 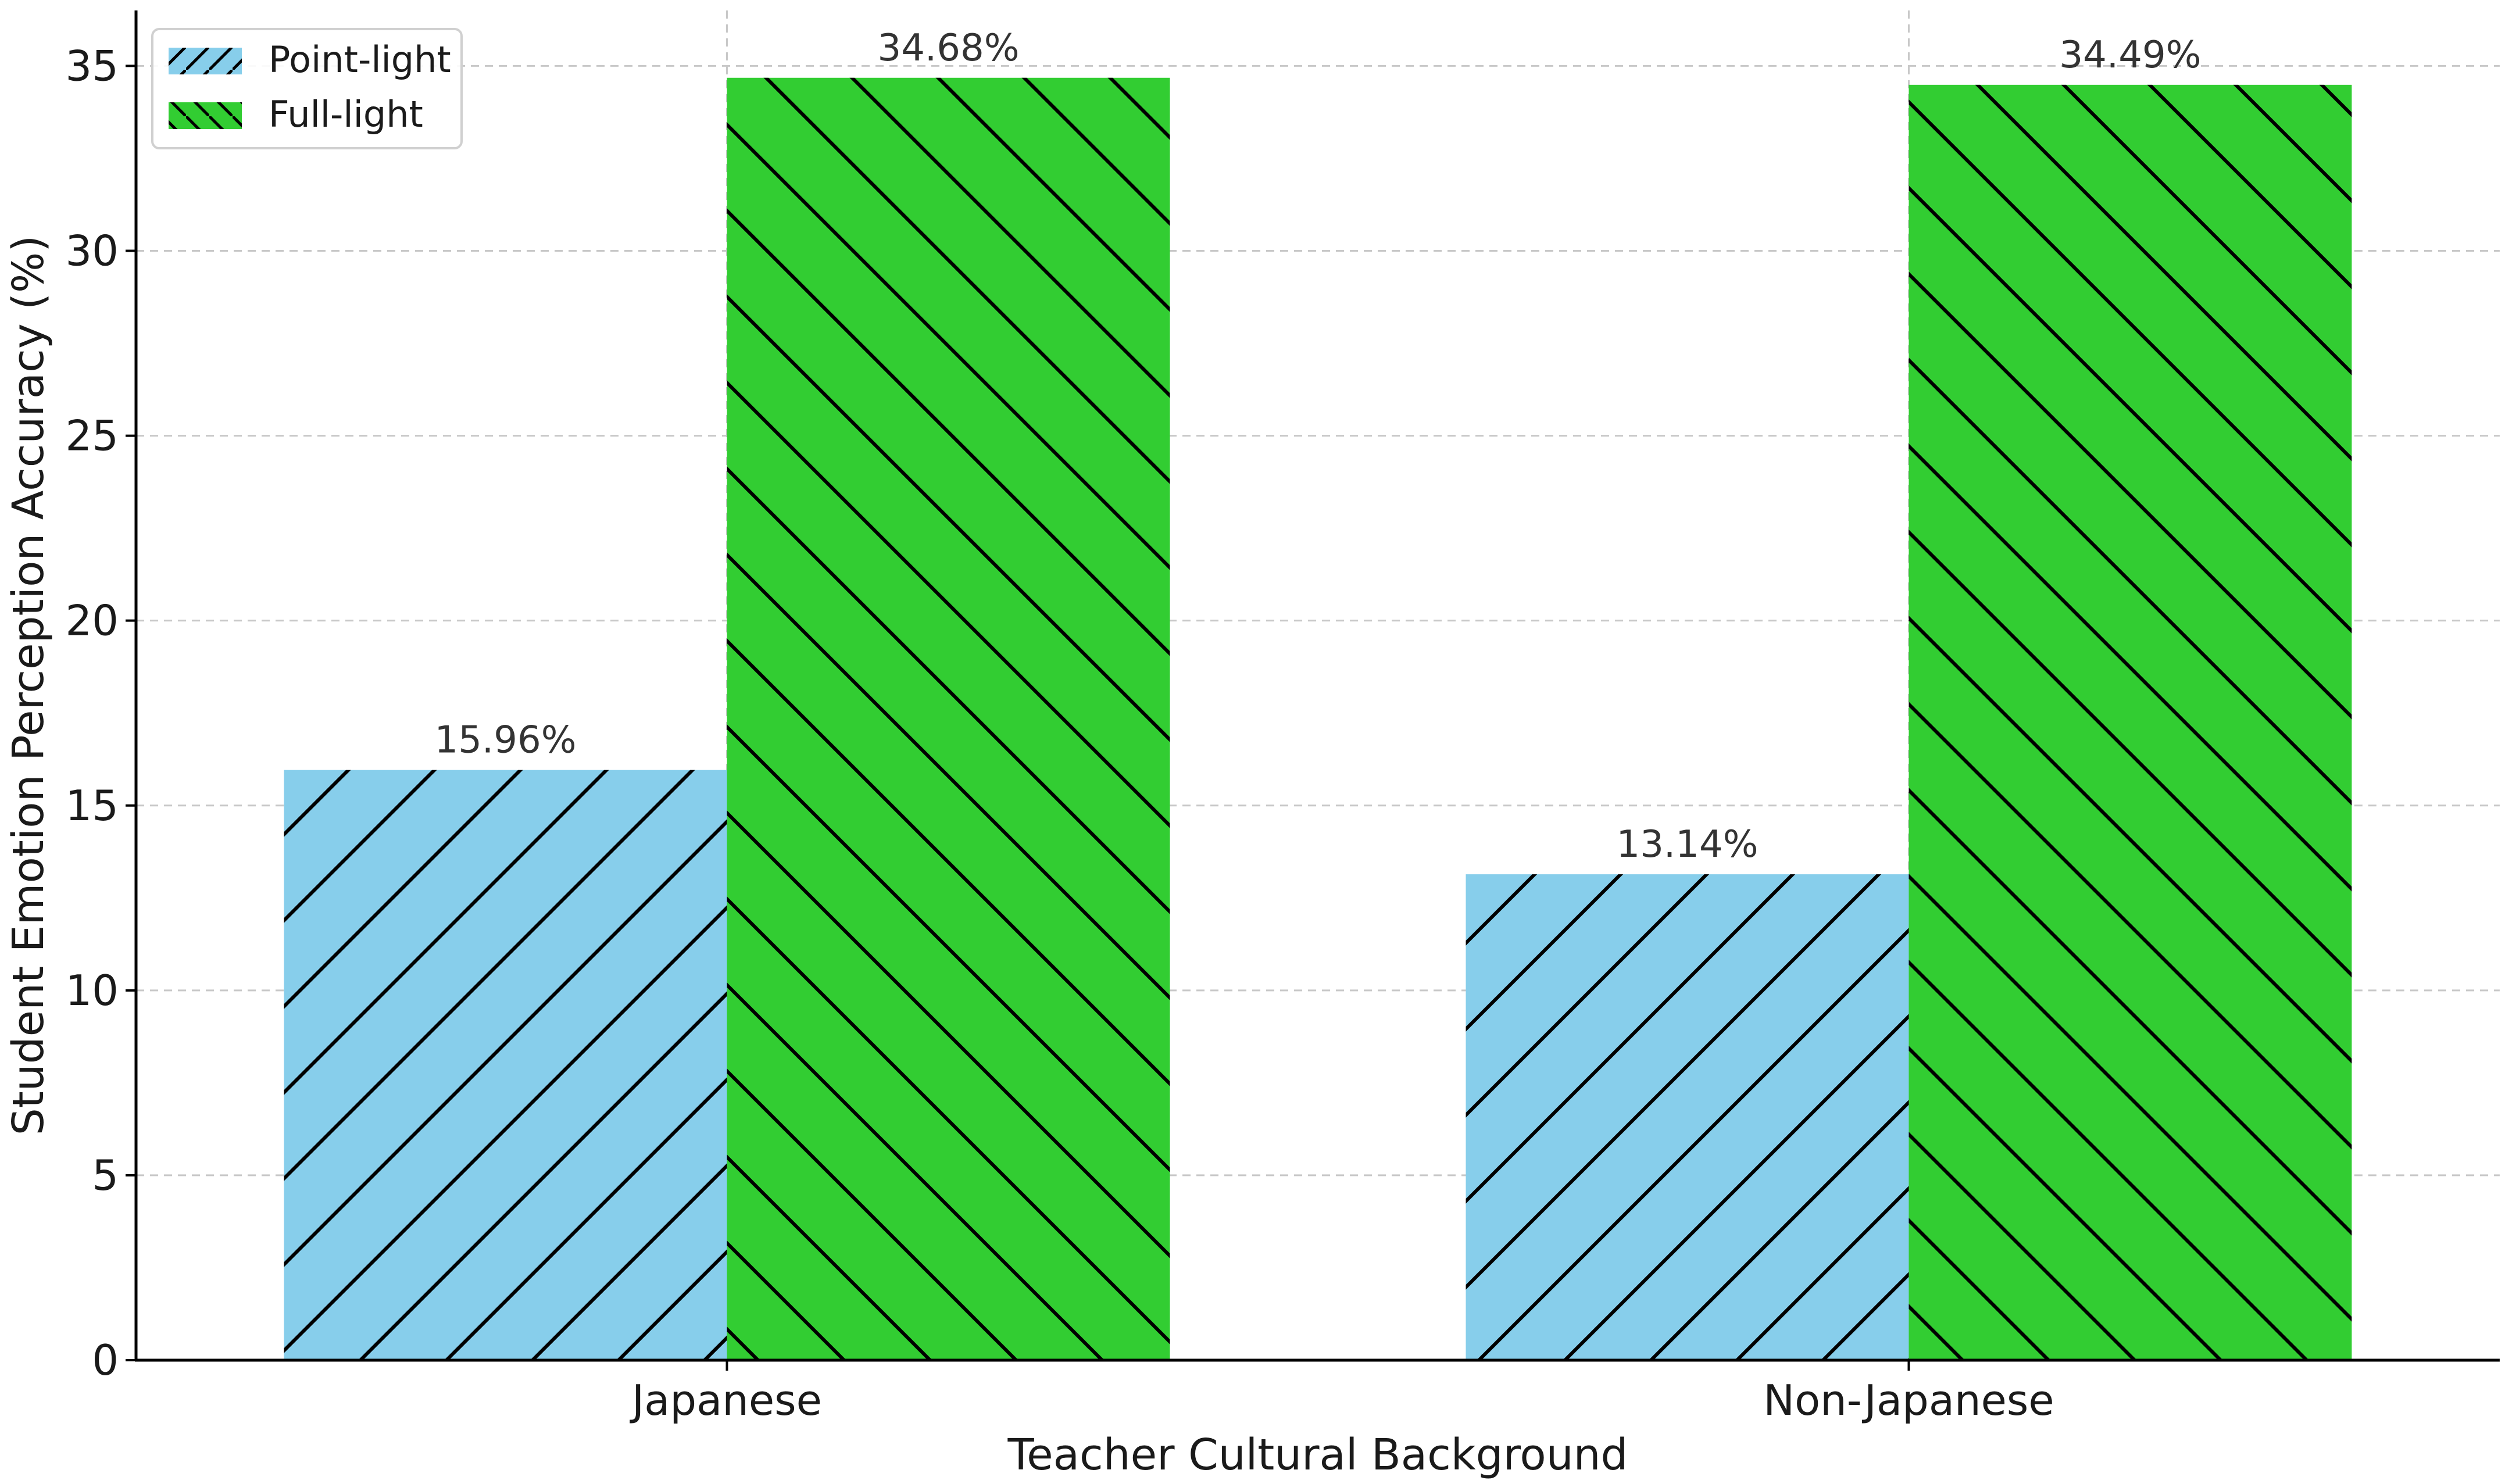 What do you see at coordinates (92, 805) in the screenshot?
I see `y-tick-label: 15` at bounding box center [92, 805].